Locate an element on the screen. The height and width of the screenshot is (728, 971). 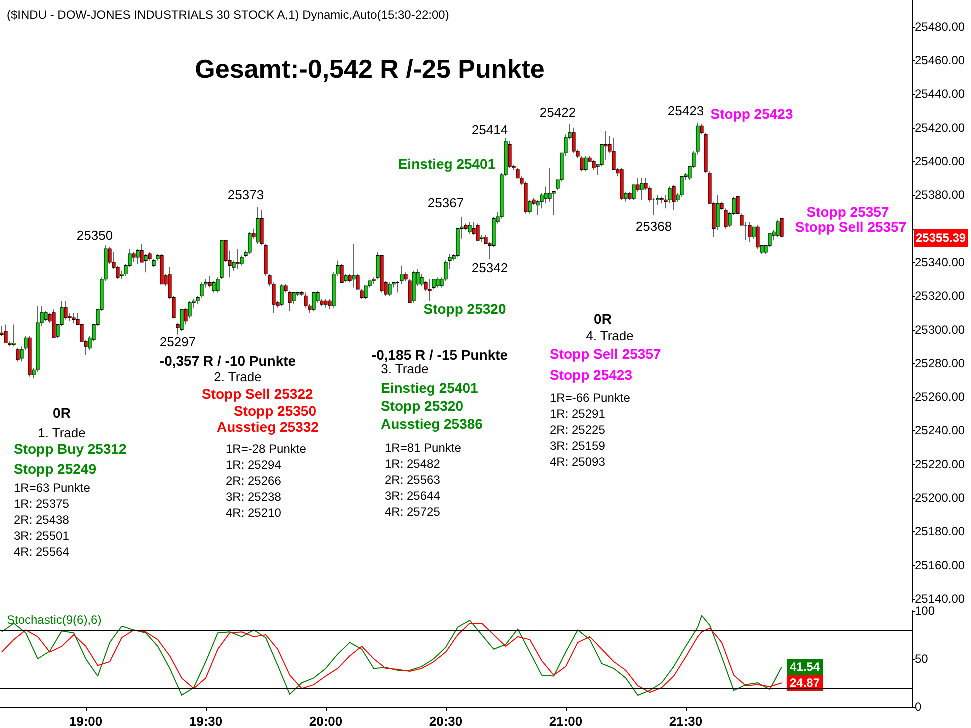
text: ($INDU - DOW-JONES INDUSTRIALS 30 STOCK A,1) Dynamic,Auto(15:30-22:00) is located at coordinates (228, 15).